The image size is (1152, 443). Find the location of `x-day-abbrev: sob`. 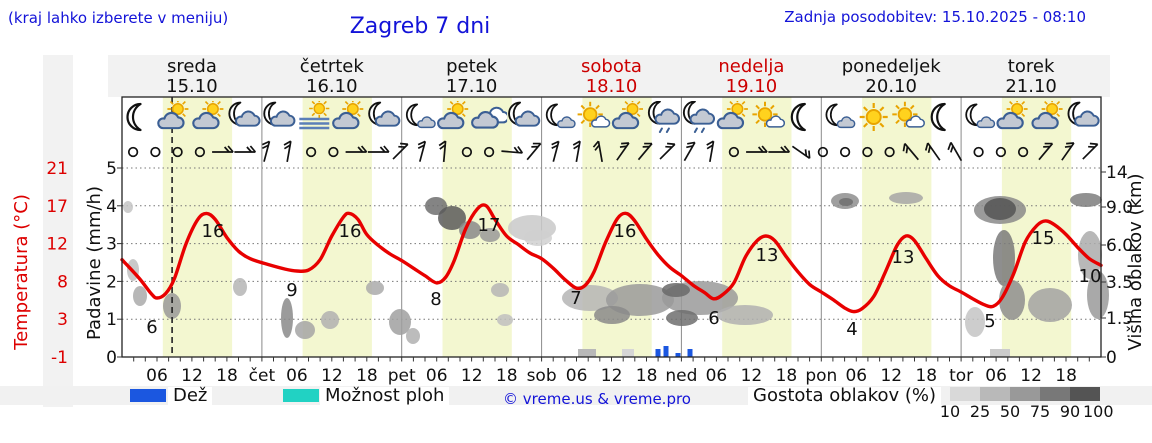

x-day-abbrev: sob is located at coordinates (542, 376).